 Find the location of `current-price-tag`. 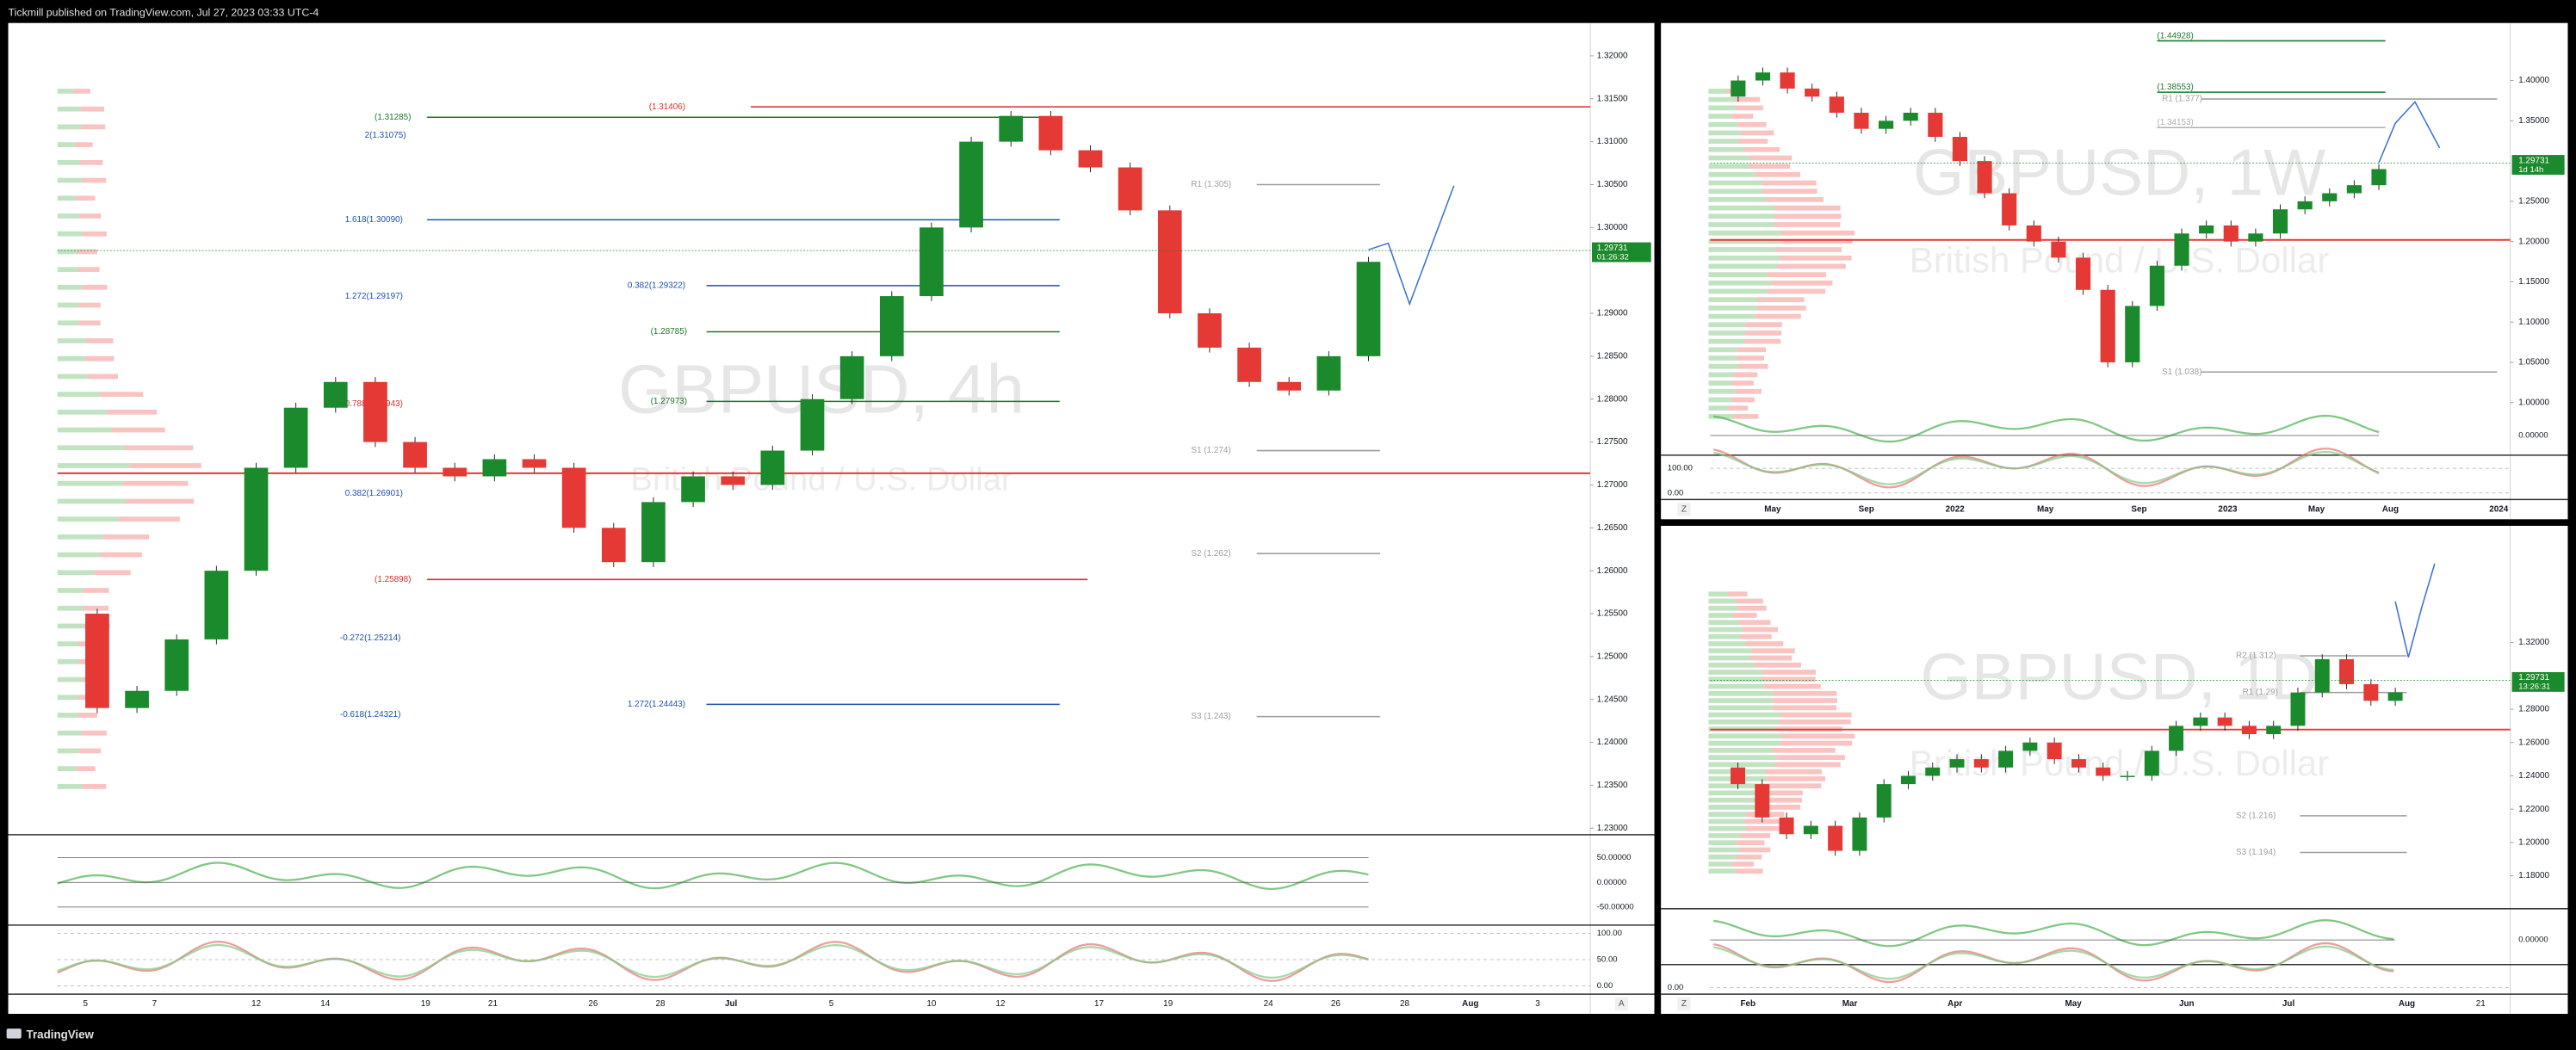

current-price-tag is located at coordinates (2538, 681).